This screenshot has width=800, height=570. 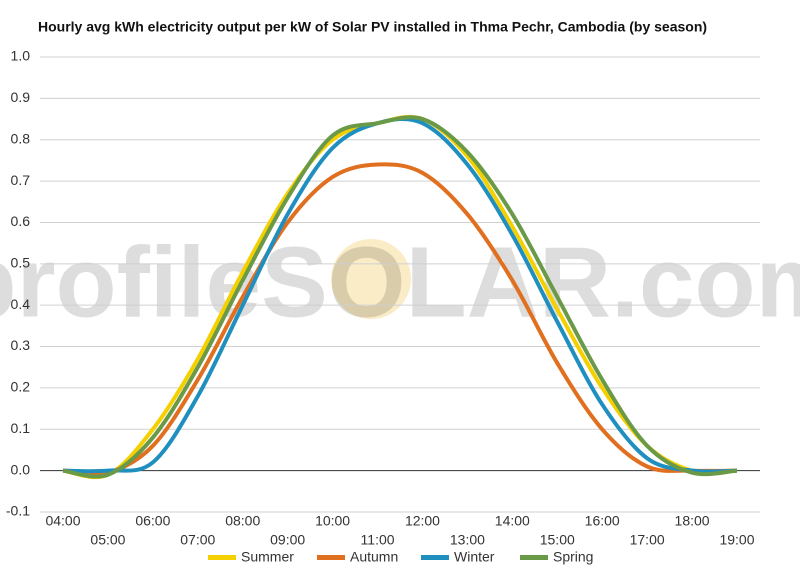 I want to click on x-tick-label: 09:00, so click(x=287, y=540).